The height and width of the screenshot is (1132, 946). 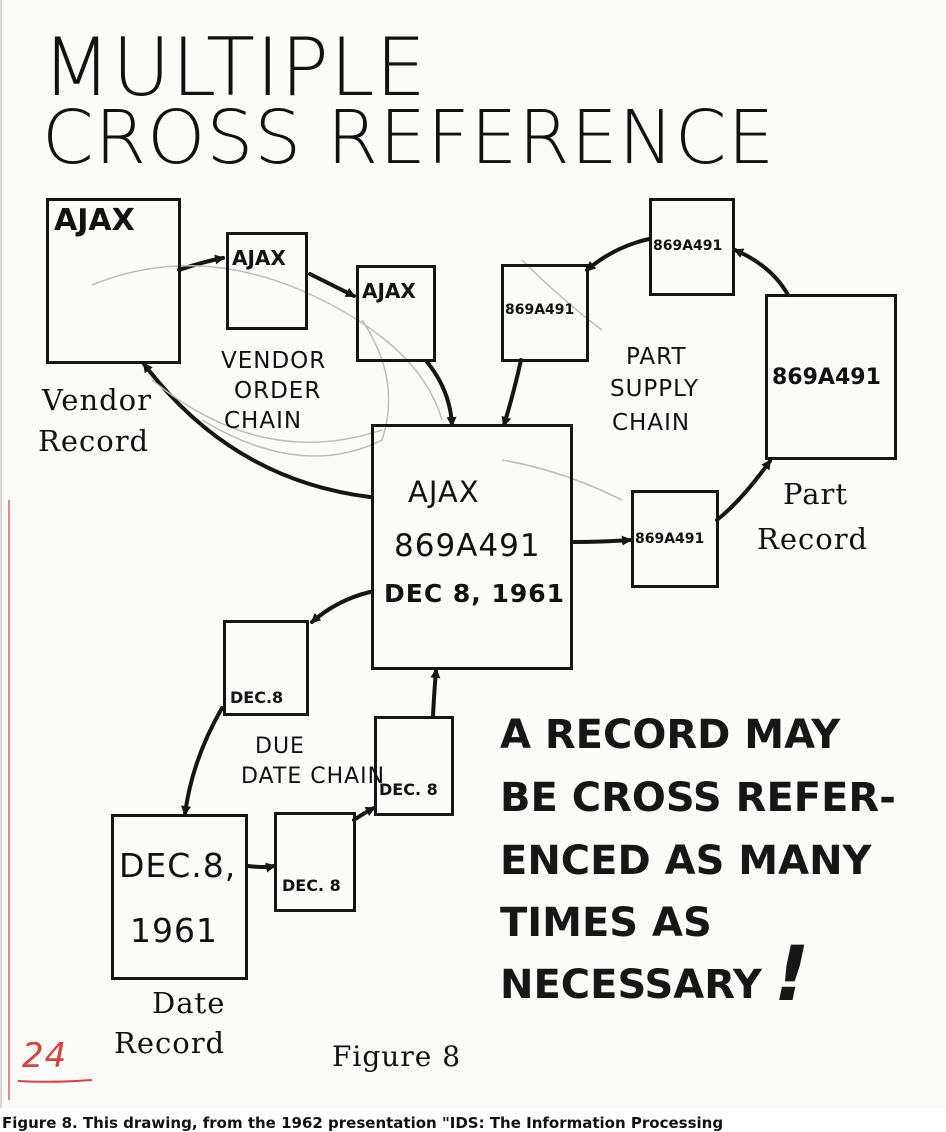 What do you see at coordinates (259, 258) in the screenshot?
I see `vendor-chain-box-1-label: AJAX` at bounding box center [259, 258].